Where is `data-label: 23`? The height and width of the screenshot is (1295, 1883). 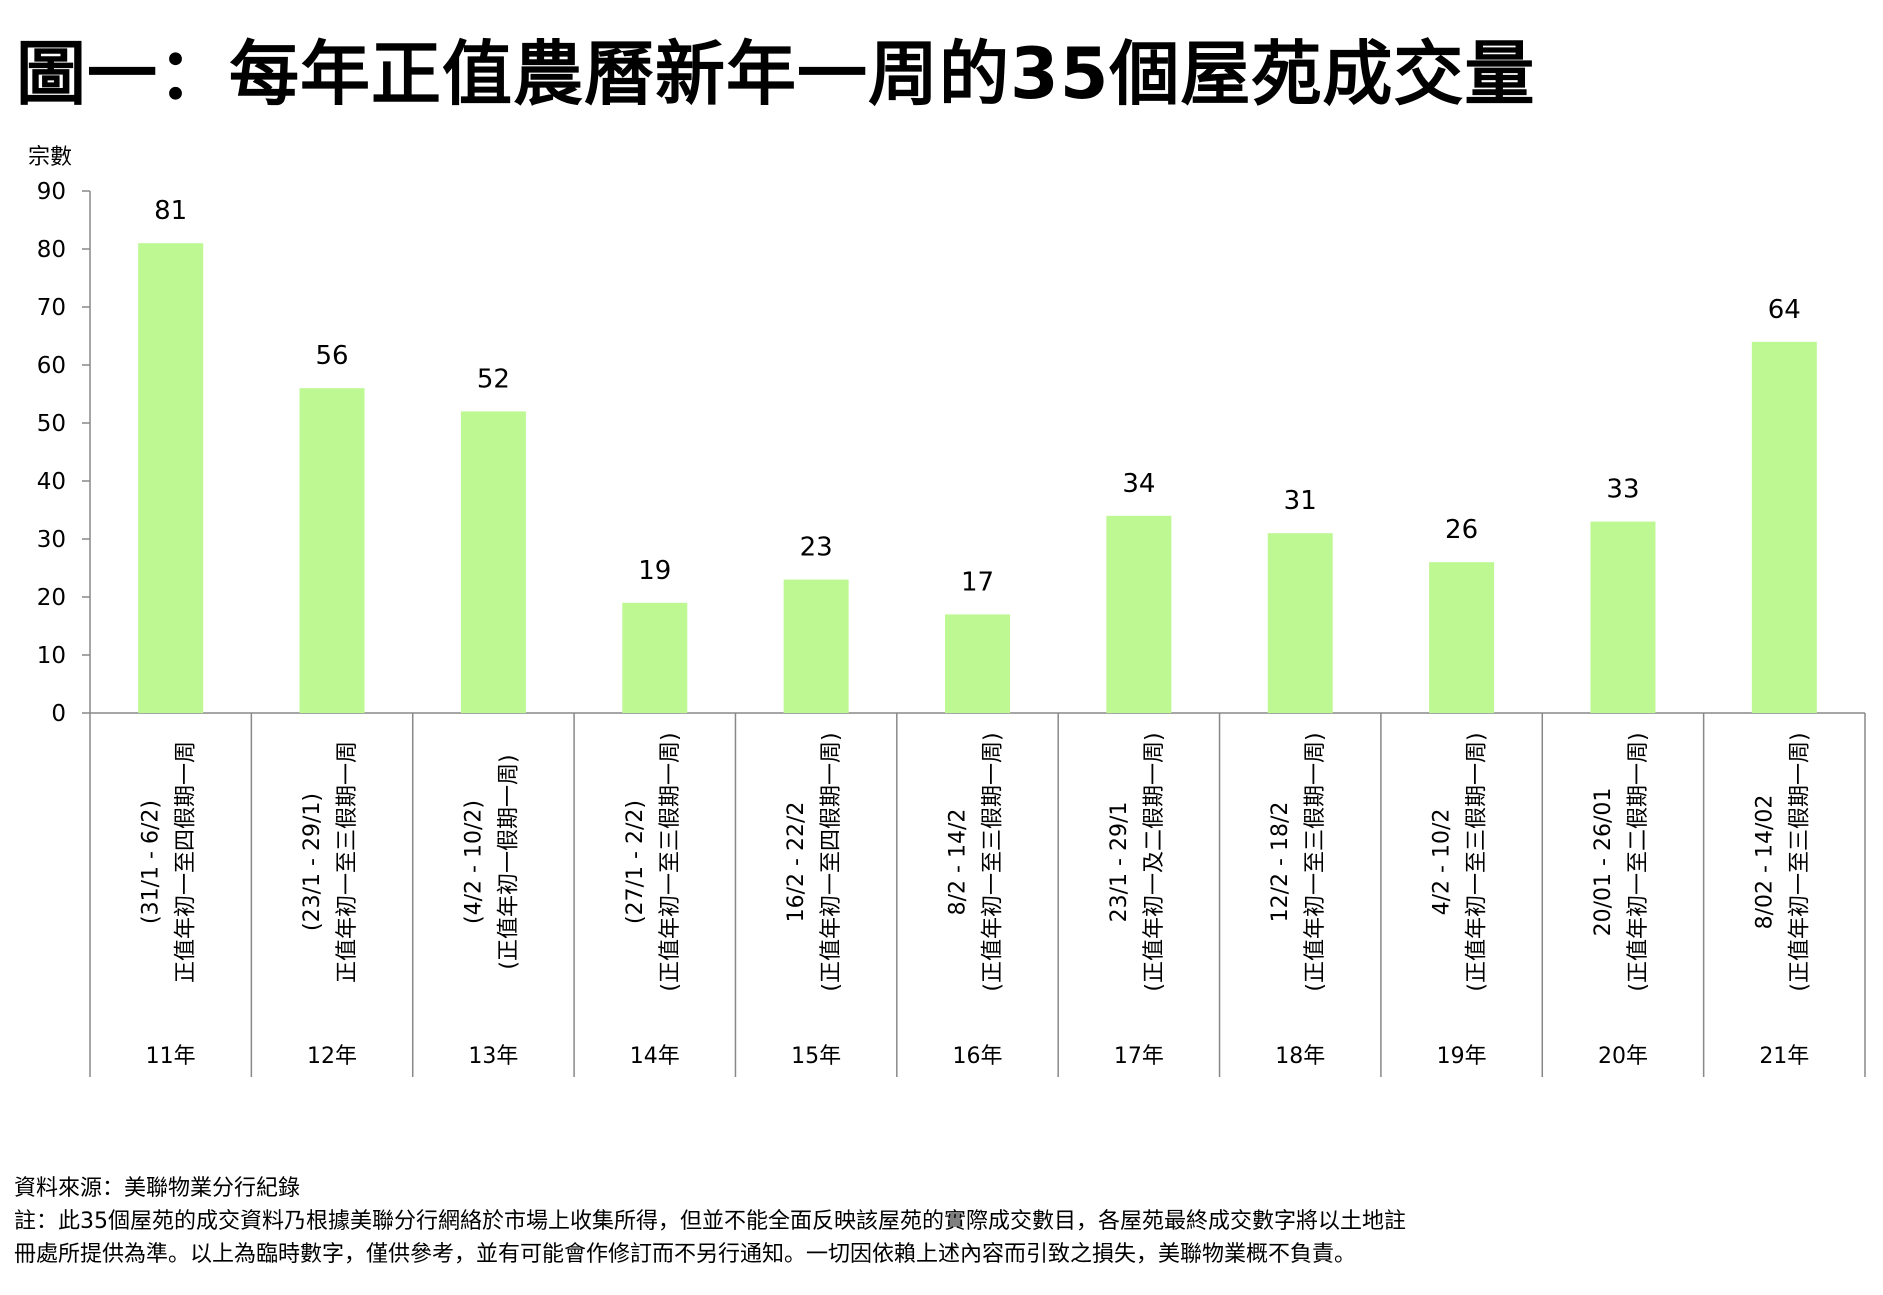
data-label: 23 is located at coordinates (816, 548).